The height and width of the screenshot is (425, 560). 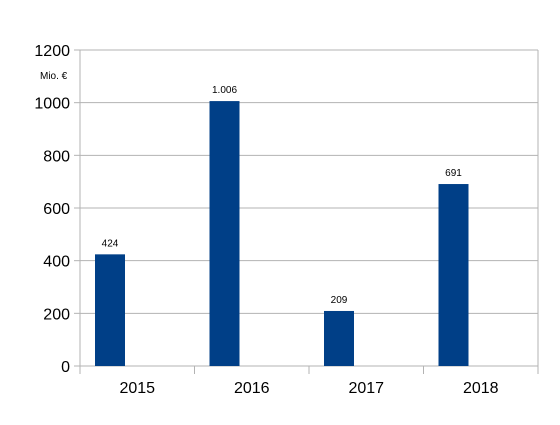 I want to click on y-tick-label: 1200, so click(x=52, y=51).